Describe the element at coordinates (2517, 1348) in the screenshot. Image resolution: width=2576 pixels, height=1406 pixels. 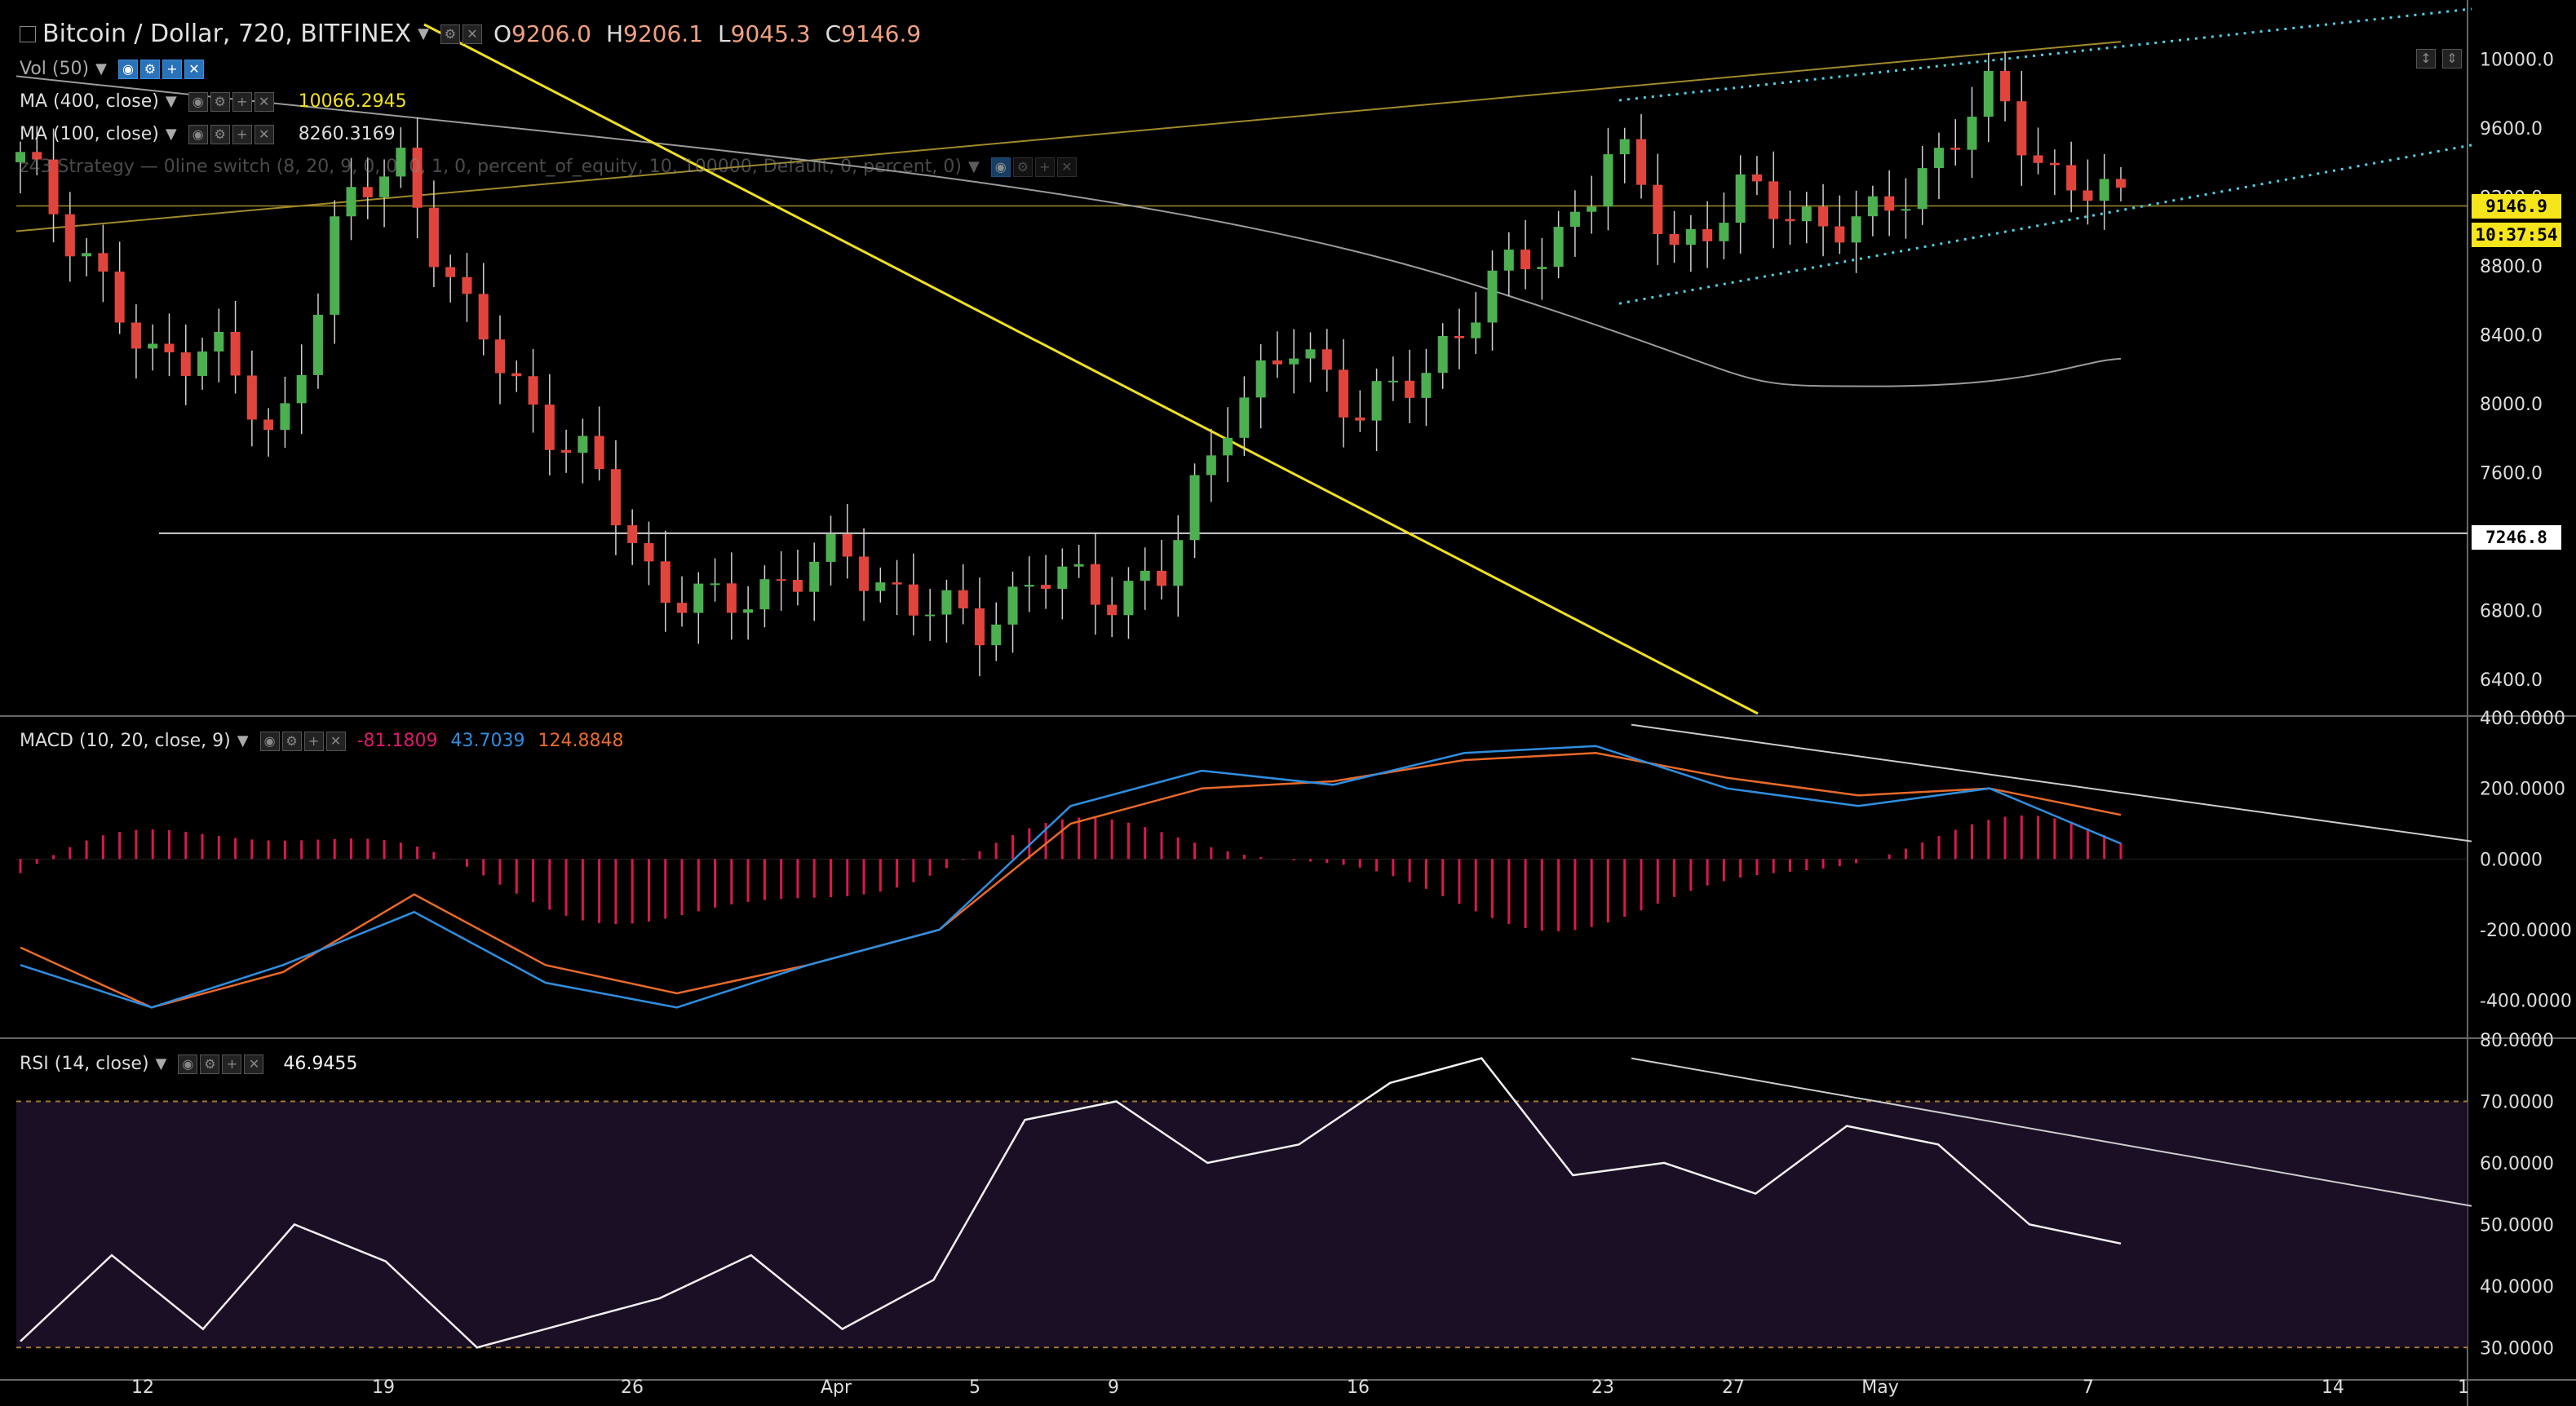
I see `rsi-tick-label: 30.0000` at that location.